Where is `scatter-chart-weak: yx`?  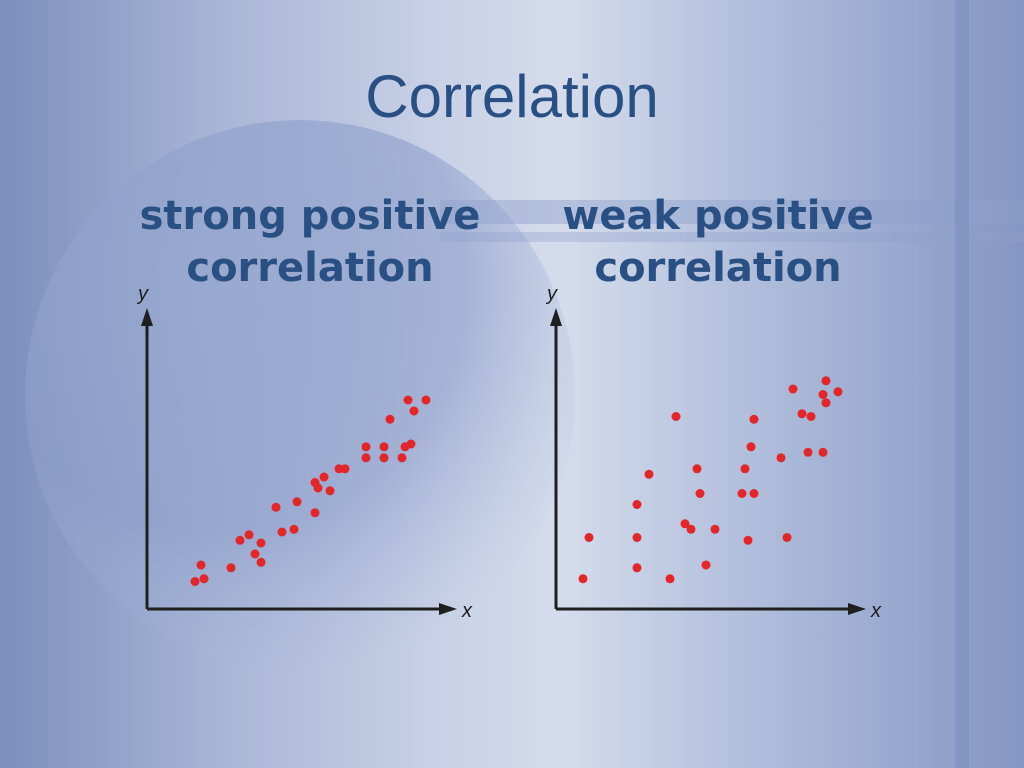 scatter-chart-weak: yx is located at coordinates (713, 452).